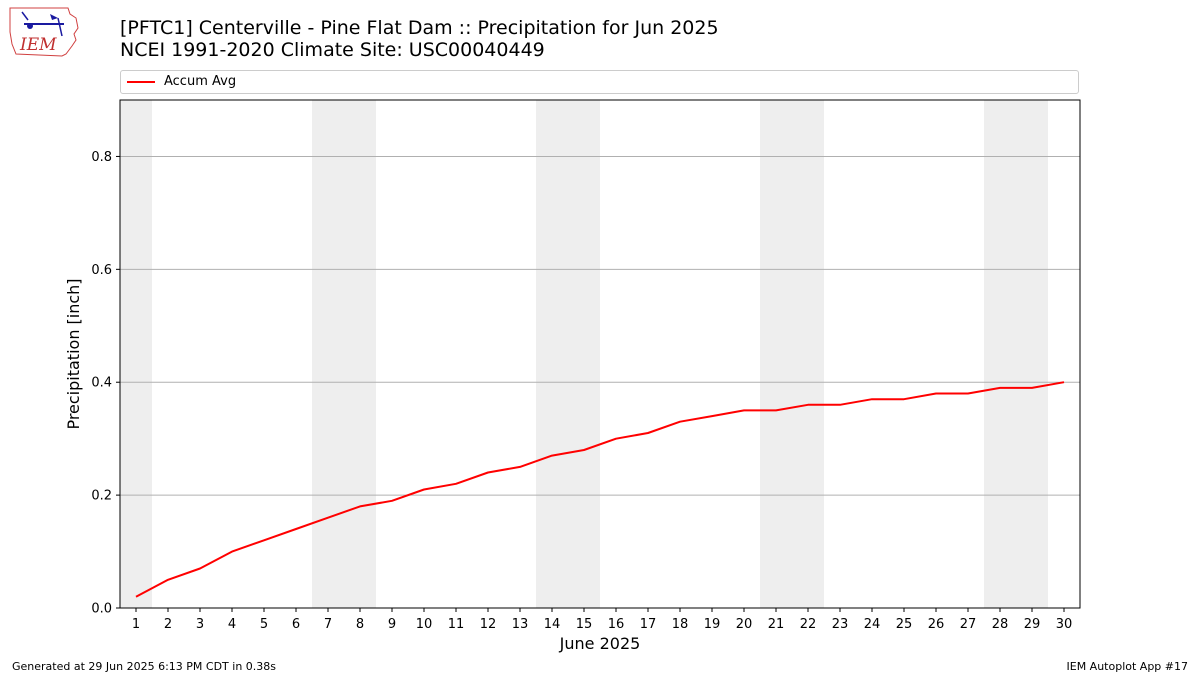 The height and width of the screenshot is (675, 1200). I want to click on xtick-label-4: 5, so click(264, 624).